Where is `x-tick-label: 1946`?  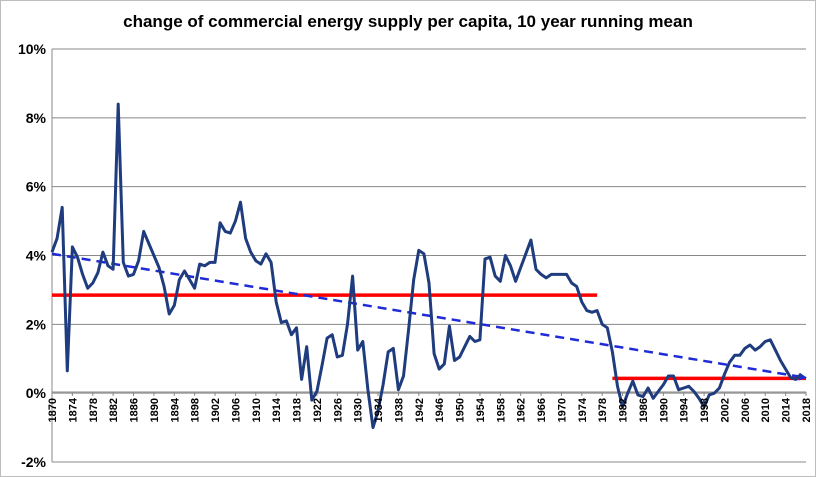
x-tick-label: 1946 is located at coordinates (440, 410).